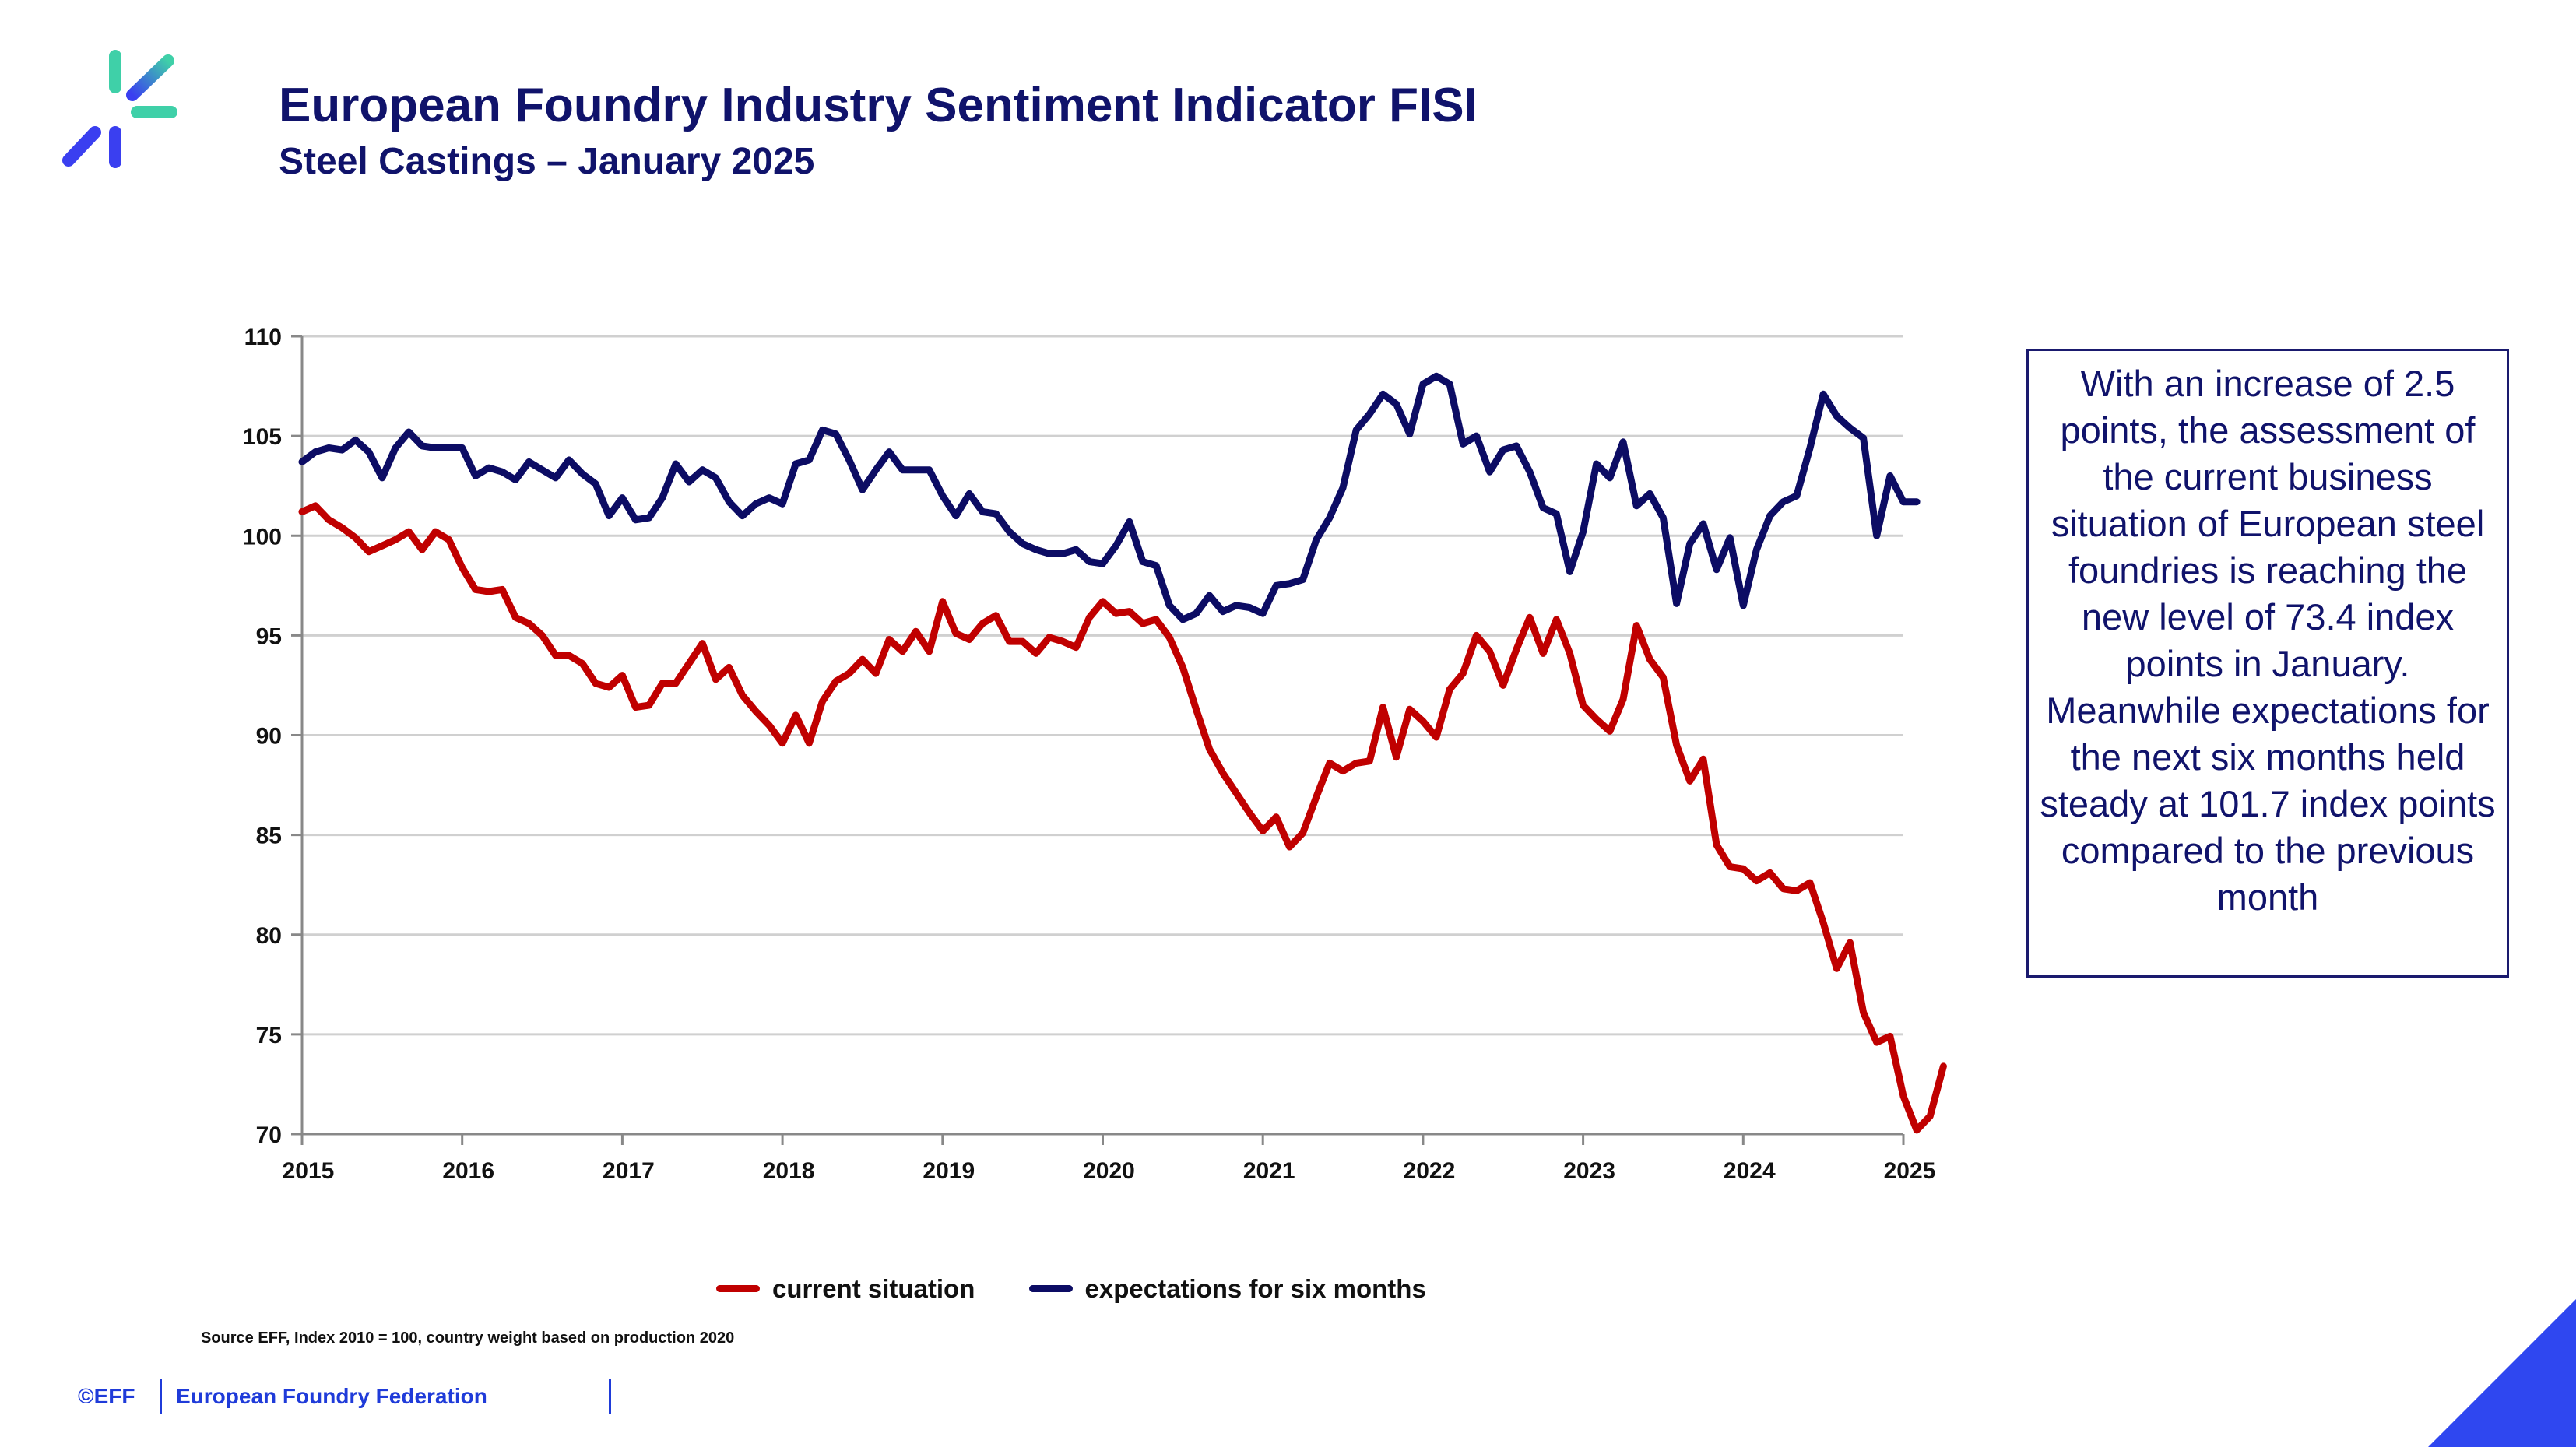 This screenshot has height=1447, width=2576. What do you see at coordinates (262, 437) in the screenshot?
I see `y-tick-label: 105` at bounding box center [262, 437].